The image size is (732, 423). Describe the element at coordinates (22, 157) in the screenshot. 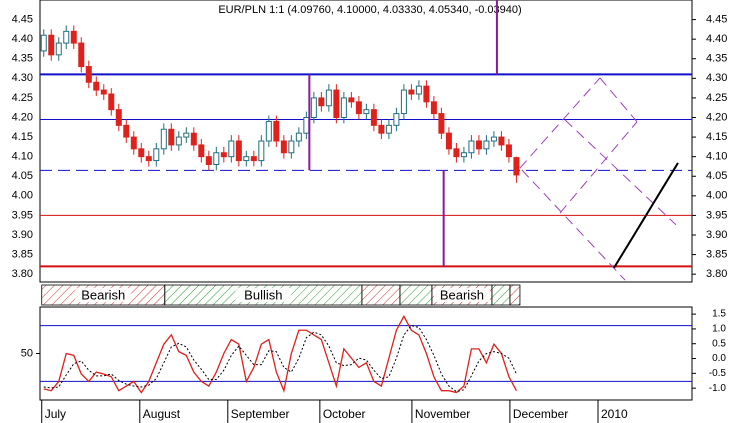

I see `y-tick-label: 4.10` at that location.